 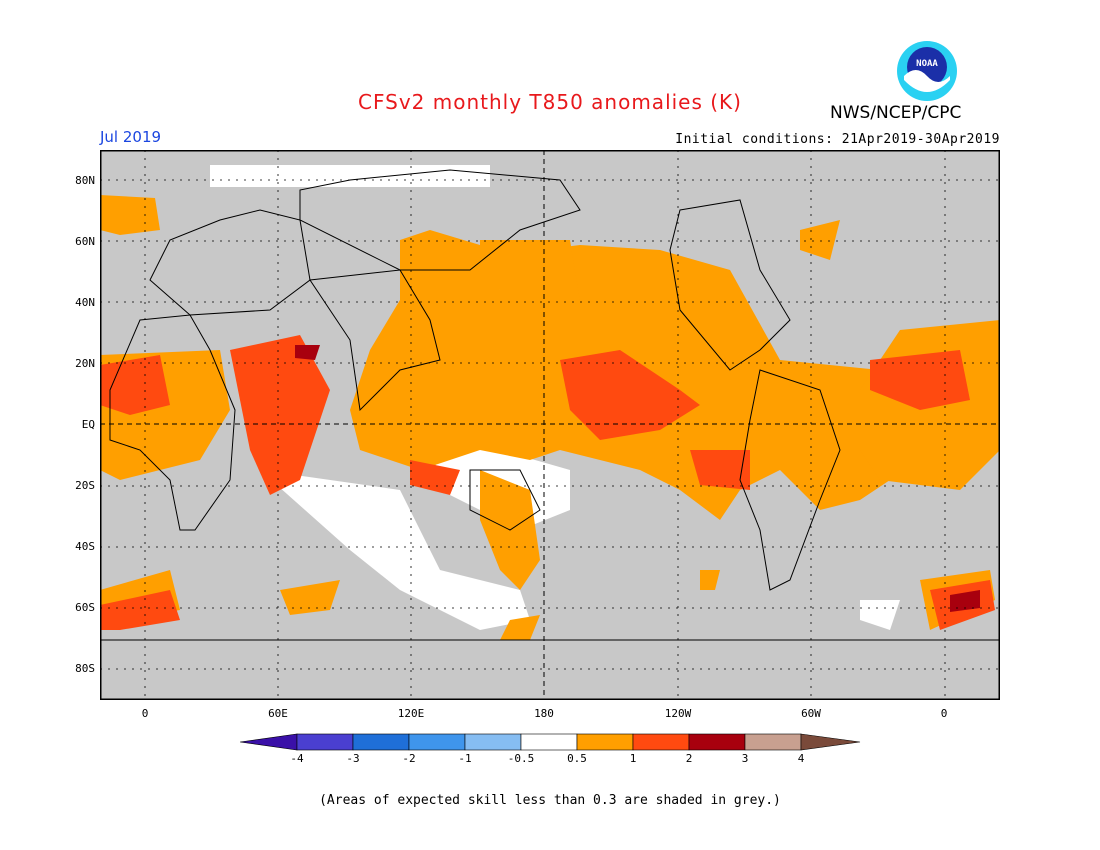 I want to click on colorbar, so click(x=550, y=742).